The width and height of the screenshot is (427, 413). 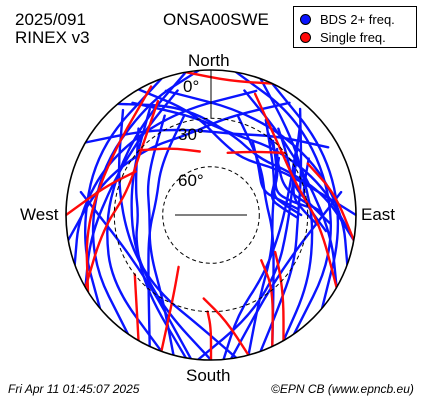 I want to click on direction-east-label: East, so click(x=378, y=214).